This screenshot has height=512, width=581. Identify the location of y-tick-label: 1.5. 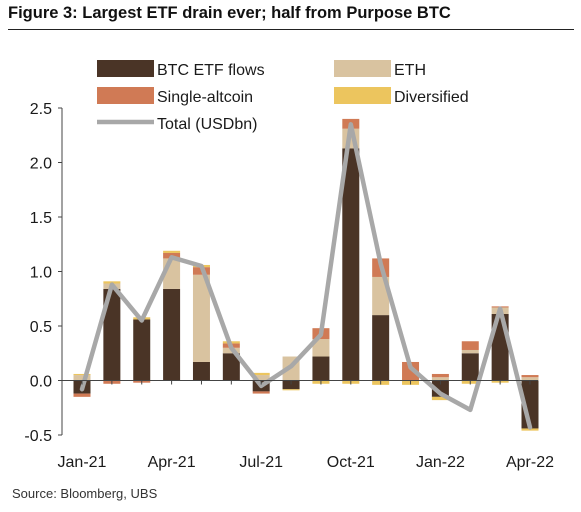
(41, 218).